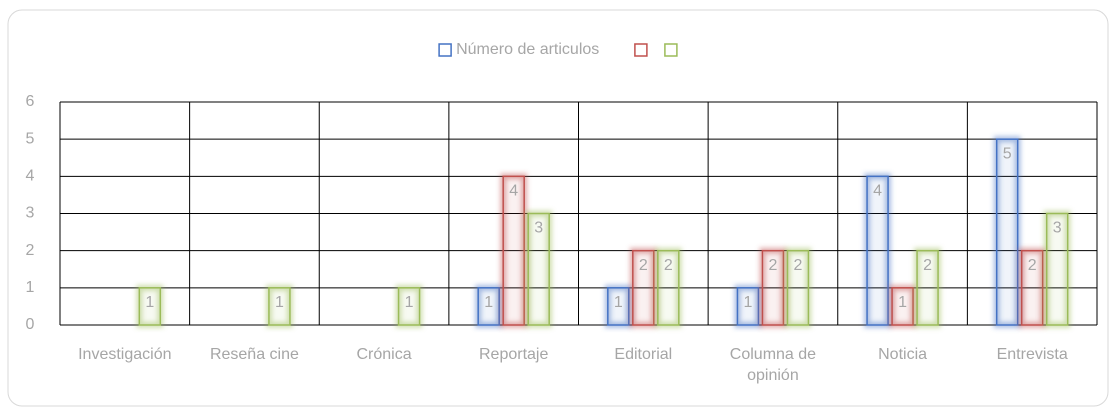  Describe the element at coordinates (125, 354) in the screenshot. I see `x-tick-label: Investigación` at that location.